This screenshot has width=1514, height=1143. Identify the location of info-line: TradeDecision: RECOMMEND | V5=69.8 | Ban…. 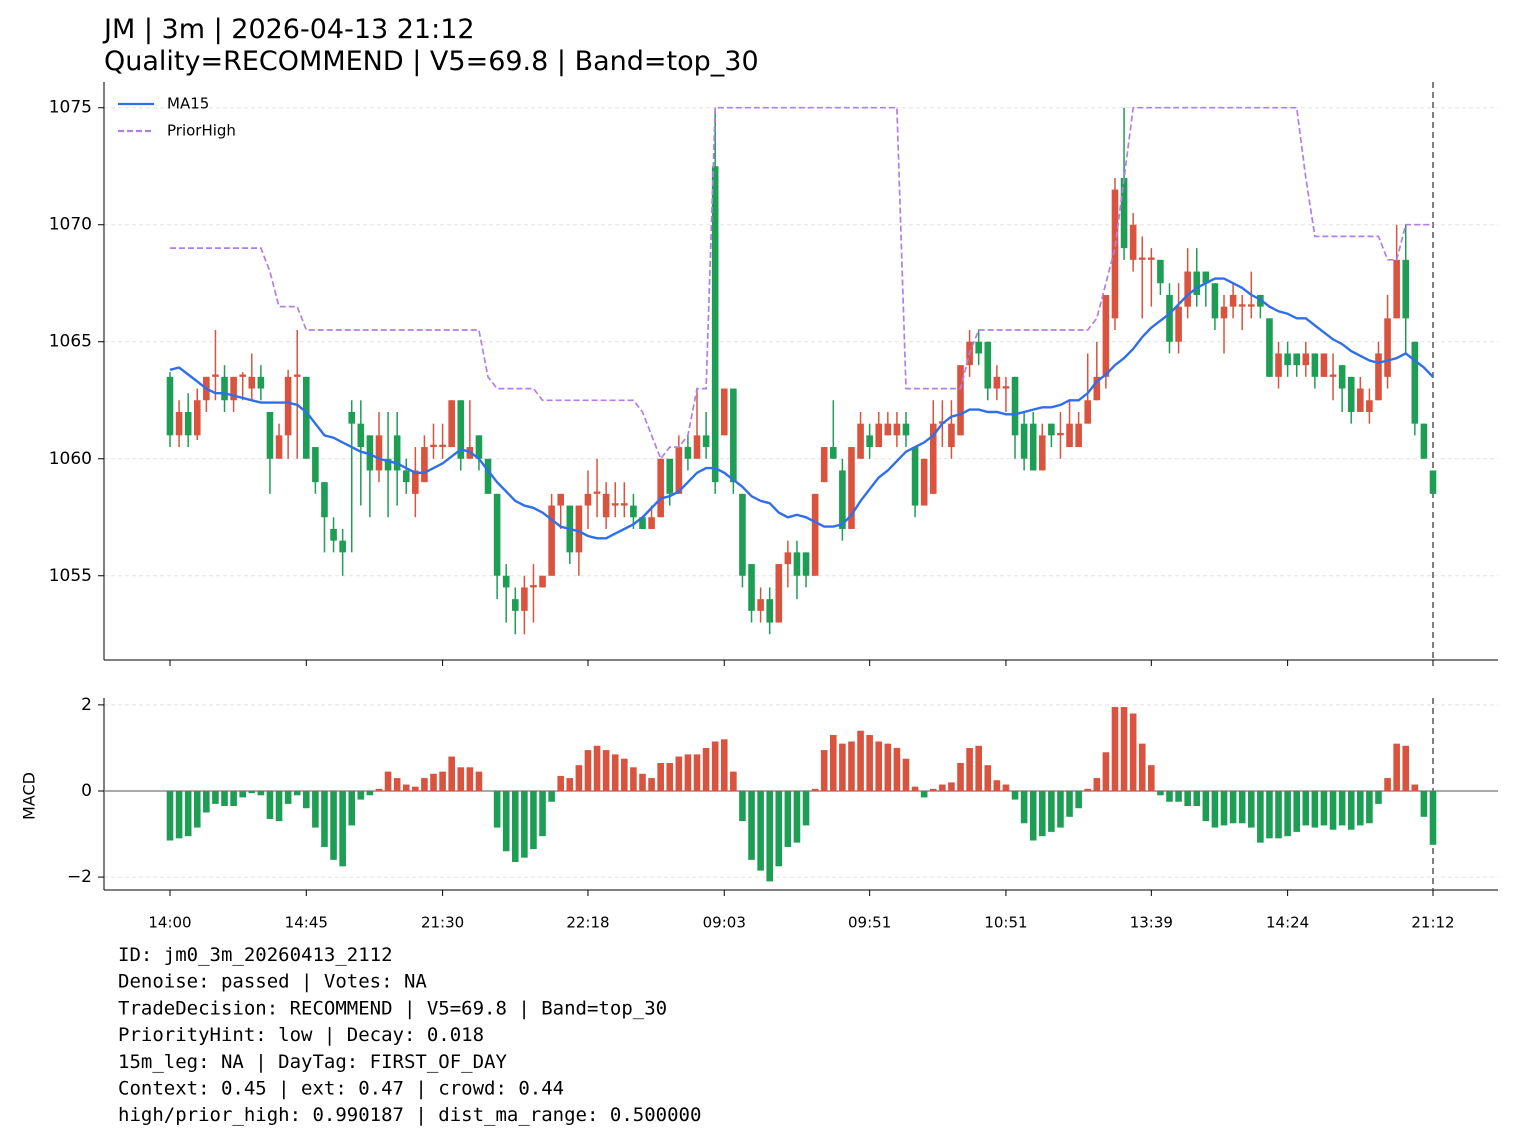
(392, 1008).